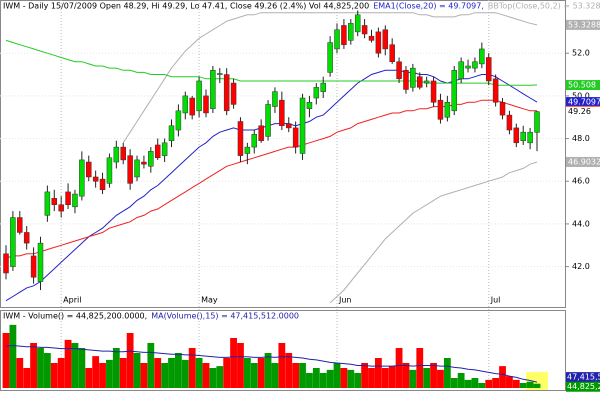  I want to click on legend-entry: BBTop(Close,50,2) = 53.3288,, so click(544, 6).